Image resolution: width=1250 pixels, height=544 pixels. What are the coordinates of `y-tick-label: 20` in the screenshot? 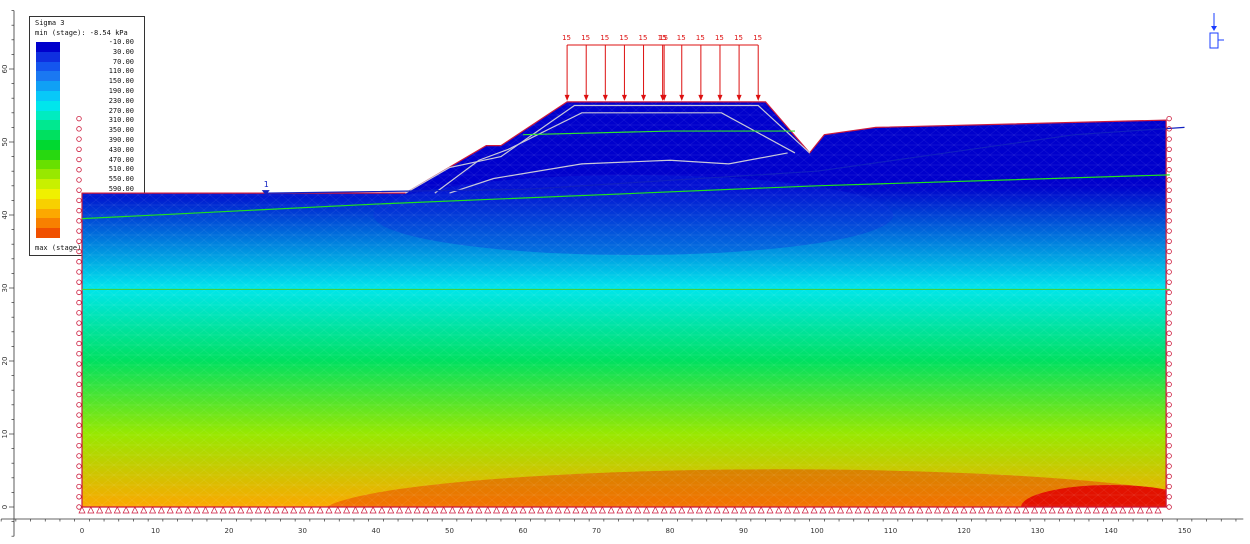 It's located at (5, 361).